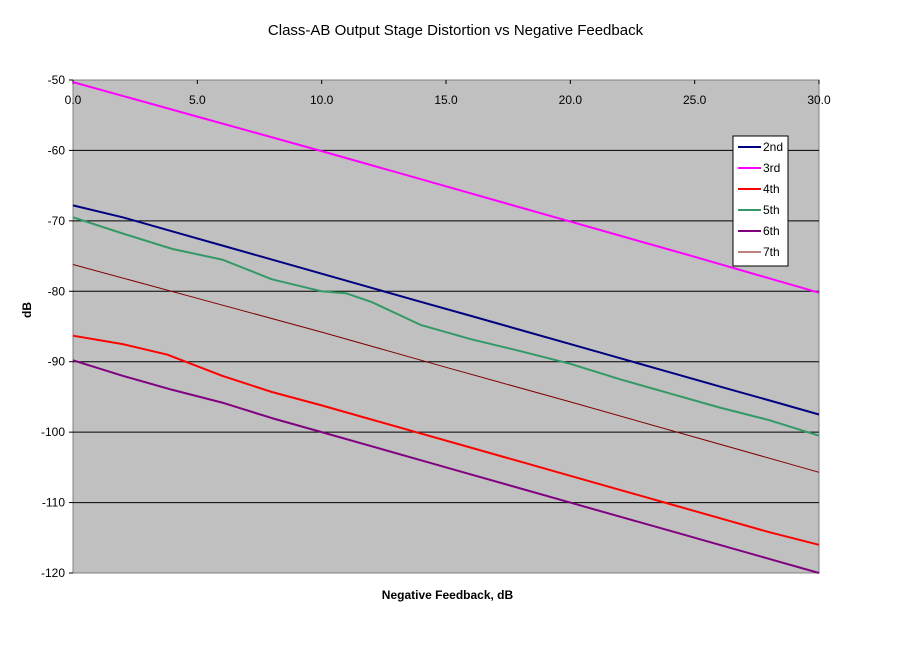 Image resolution: width=911 pixels, height=650 pixels. Describe the element at coordinates (57, 362) in the screenshot. I see `y-tick-label: -90` at that location.